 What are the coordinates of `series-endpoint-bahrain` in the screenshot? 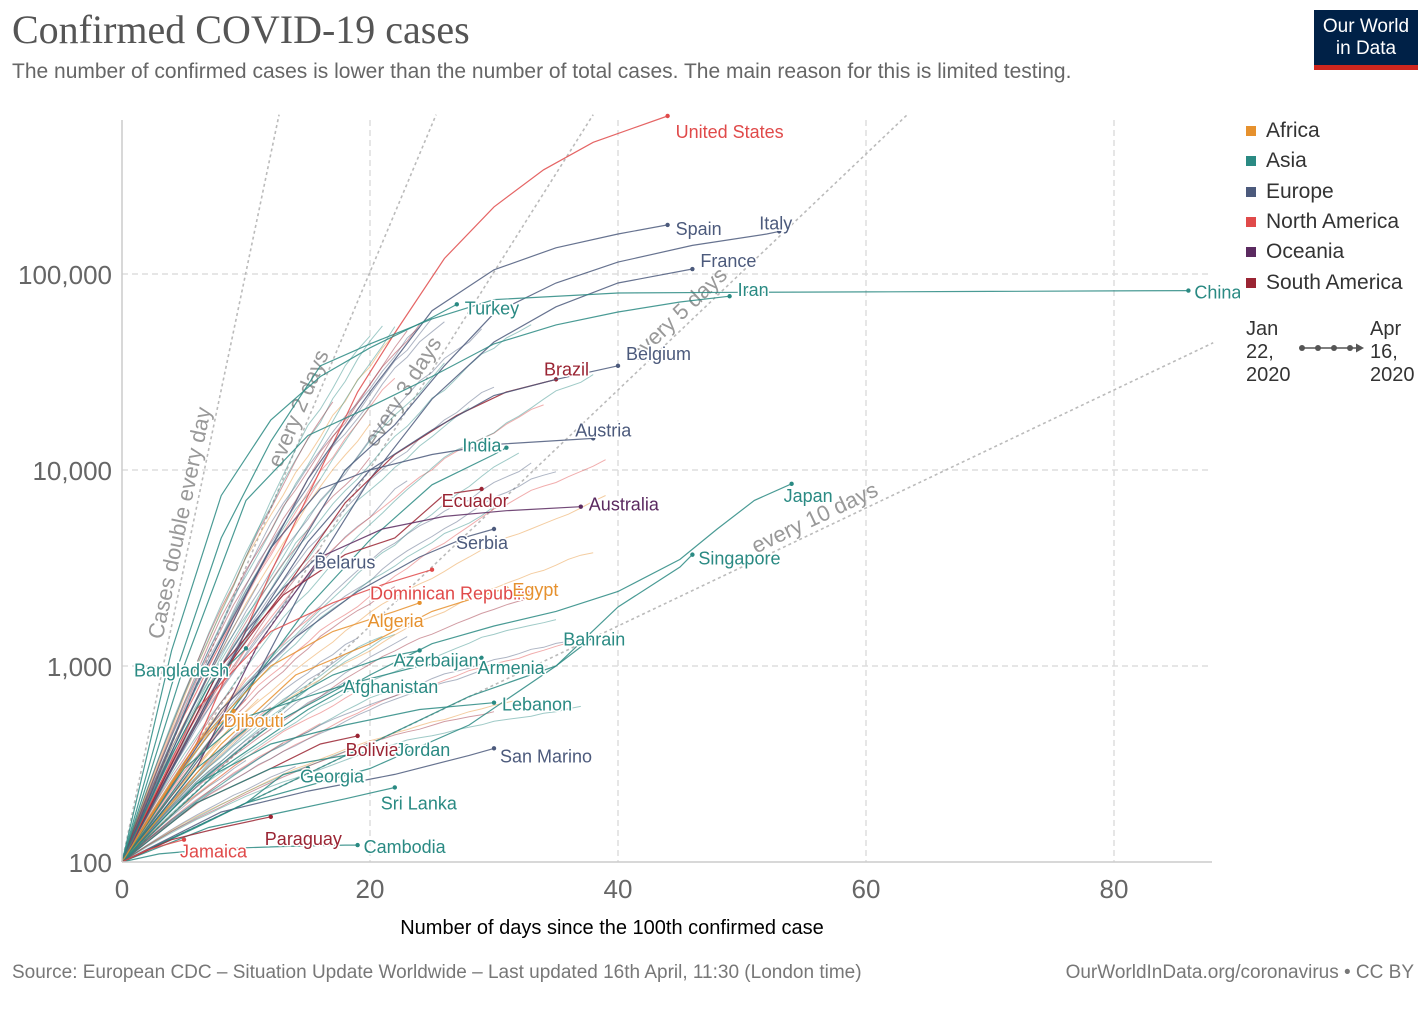 It's located at (593, 637).